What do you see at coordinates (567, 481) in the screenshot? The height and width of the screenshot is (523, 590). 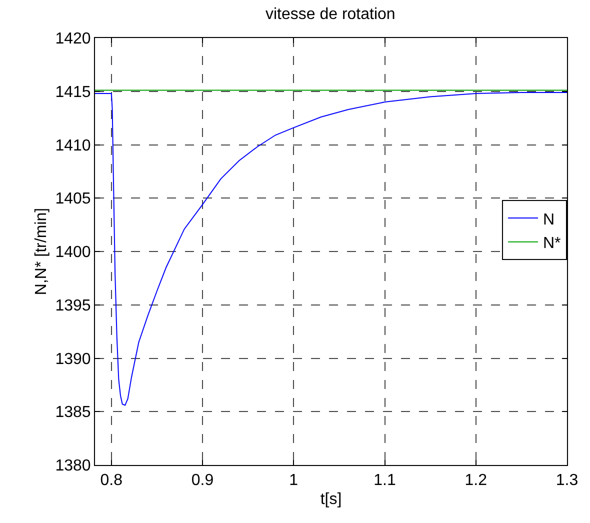 I see `x-tick-label: 1.3` at bounding box center [567, 481].